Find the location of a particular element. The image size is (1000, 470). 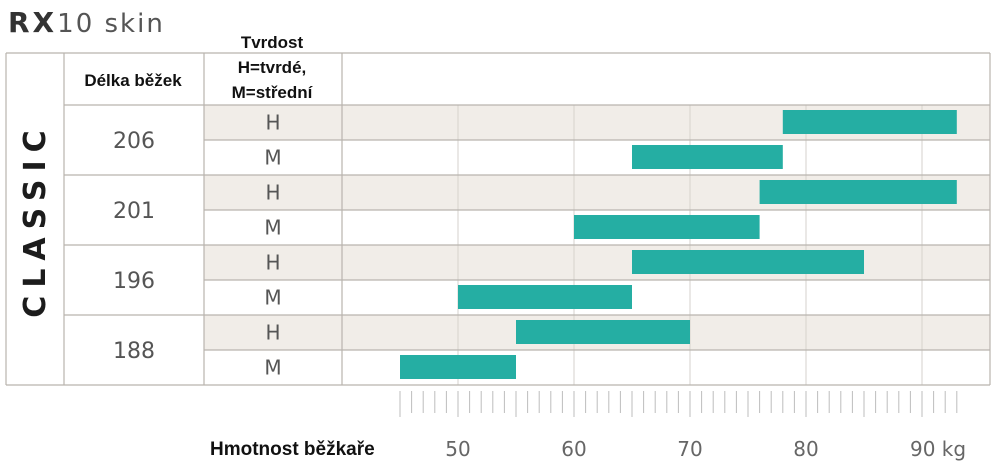

title-light: 10 skin is located at coordinates (111, 24).